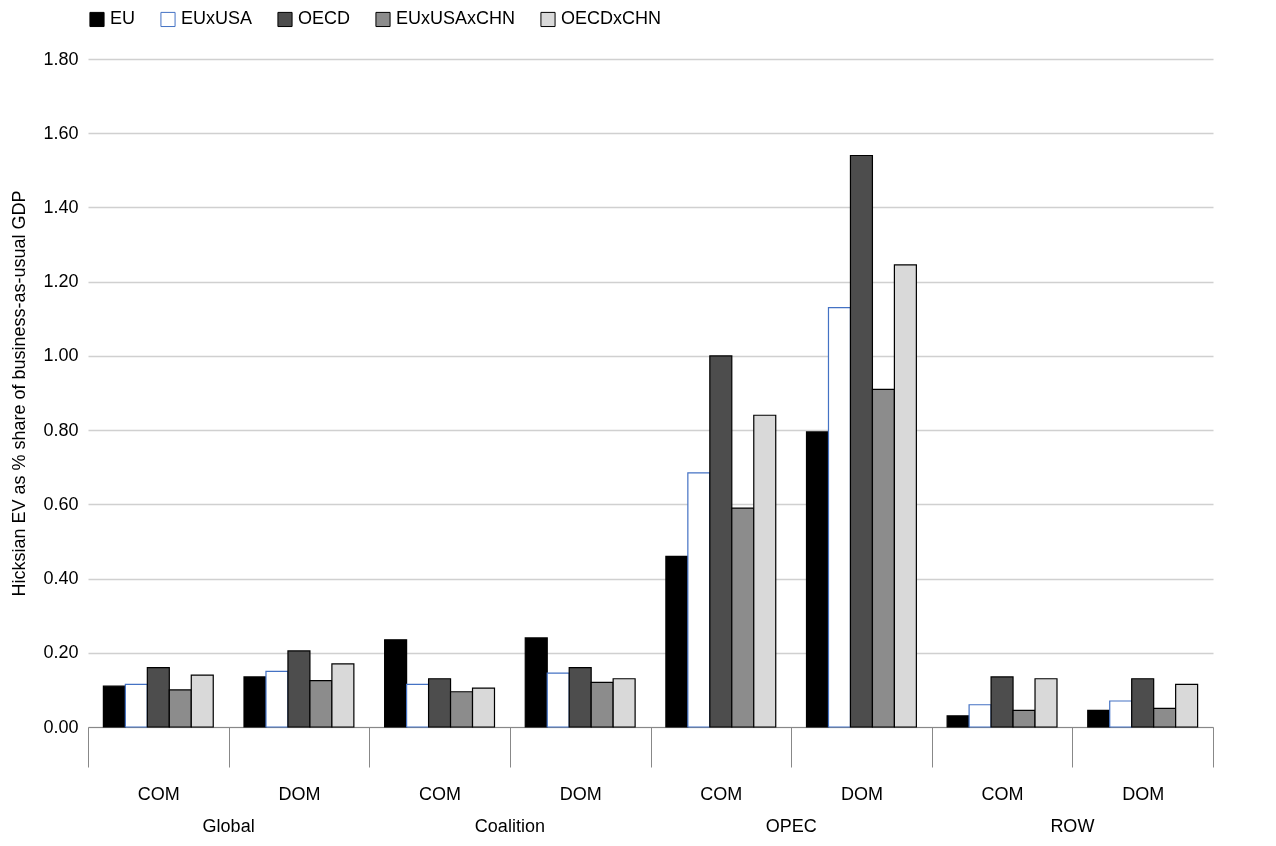 The height and width of the screenshot is (846, 1276). I want to click on y-tick-label: 1.80, so click(61, 58).